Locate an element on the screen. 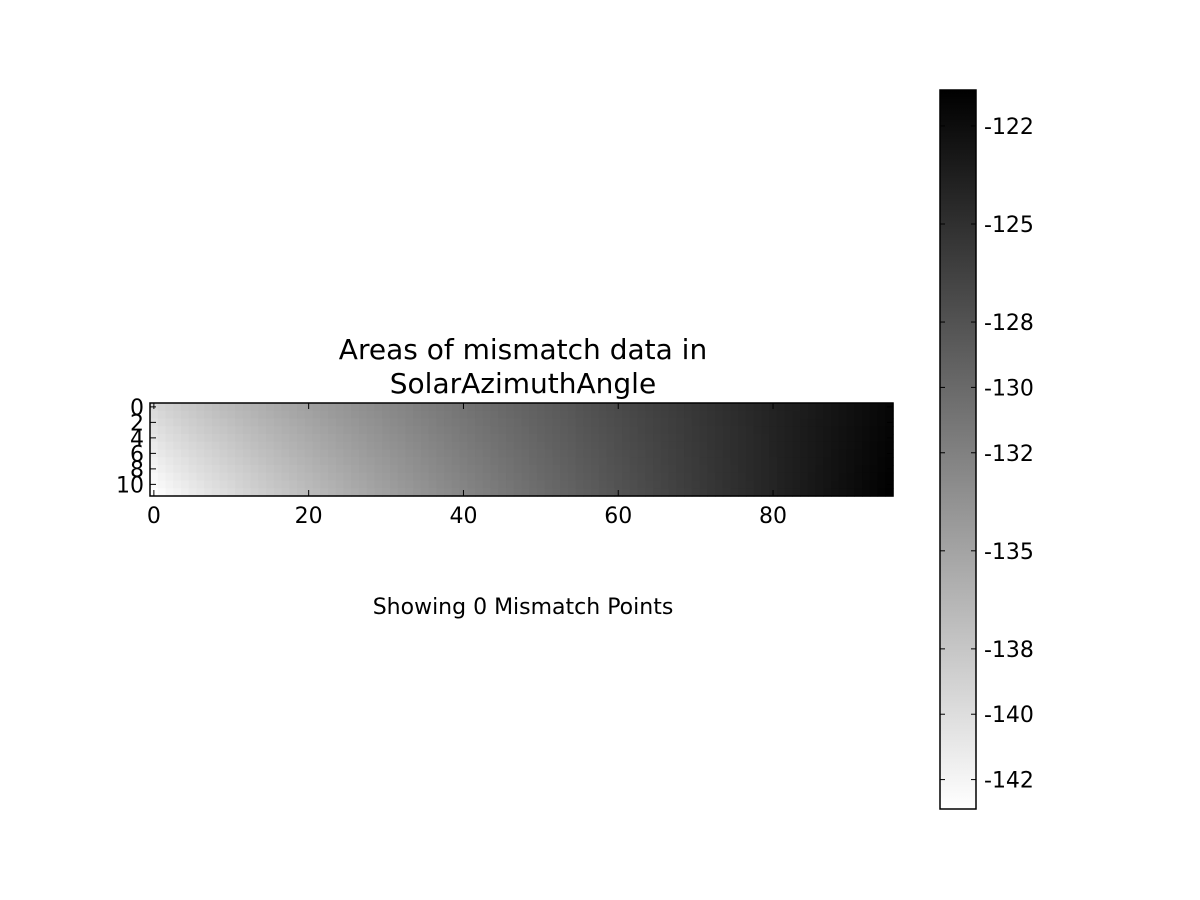 This screenshot has width=1200, height=900. colorbar-tick-label: -130 is located at coordinates (1009, 388).